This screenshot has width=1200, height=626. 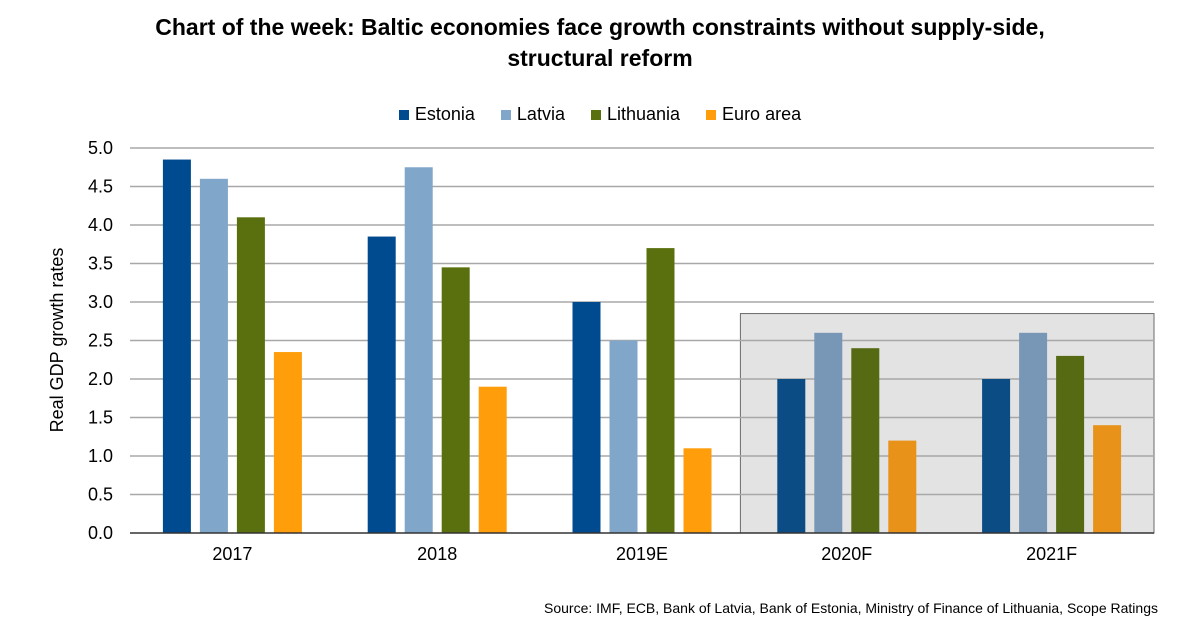 What do you see at coordinates (623, 436) in the screenshot?
I see `bar-latvia-2019e` at bounding box center [623, 436].